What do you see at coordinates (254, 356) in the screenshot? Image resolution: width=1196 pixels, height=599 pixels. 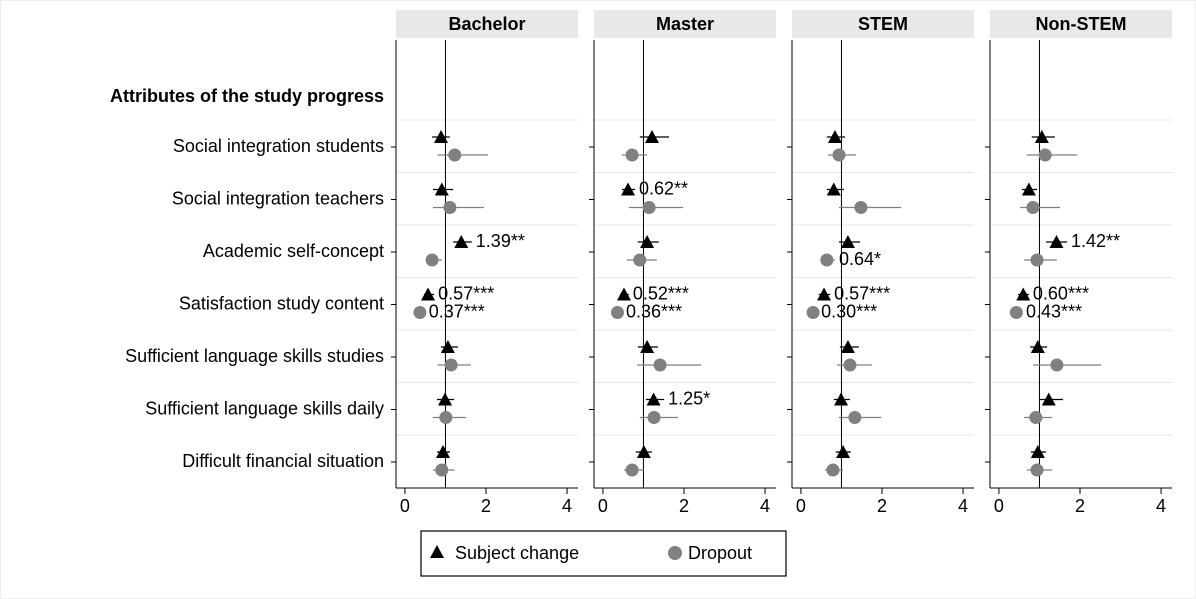 I see `category-label: Sufficient language skills studies` at bounding box center [254, 356].